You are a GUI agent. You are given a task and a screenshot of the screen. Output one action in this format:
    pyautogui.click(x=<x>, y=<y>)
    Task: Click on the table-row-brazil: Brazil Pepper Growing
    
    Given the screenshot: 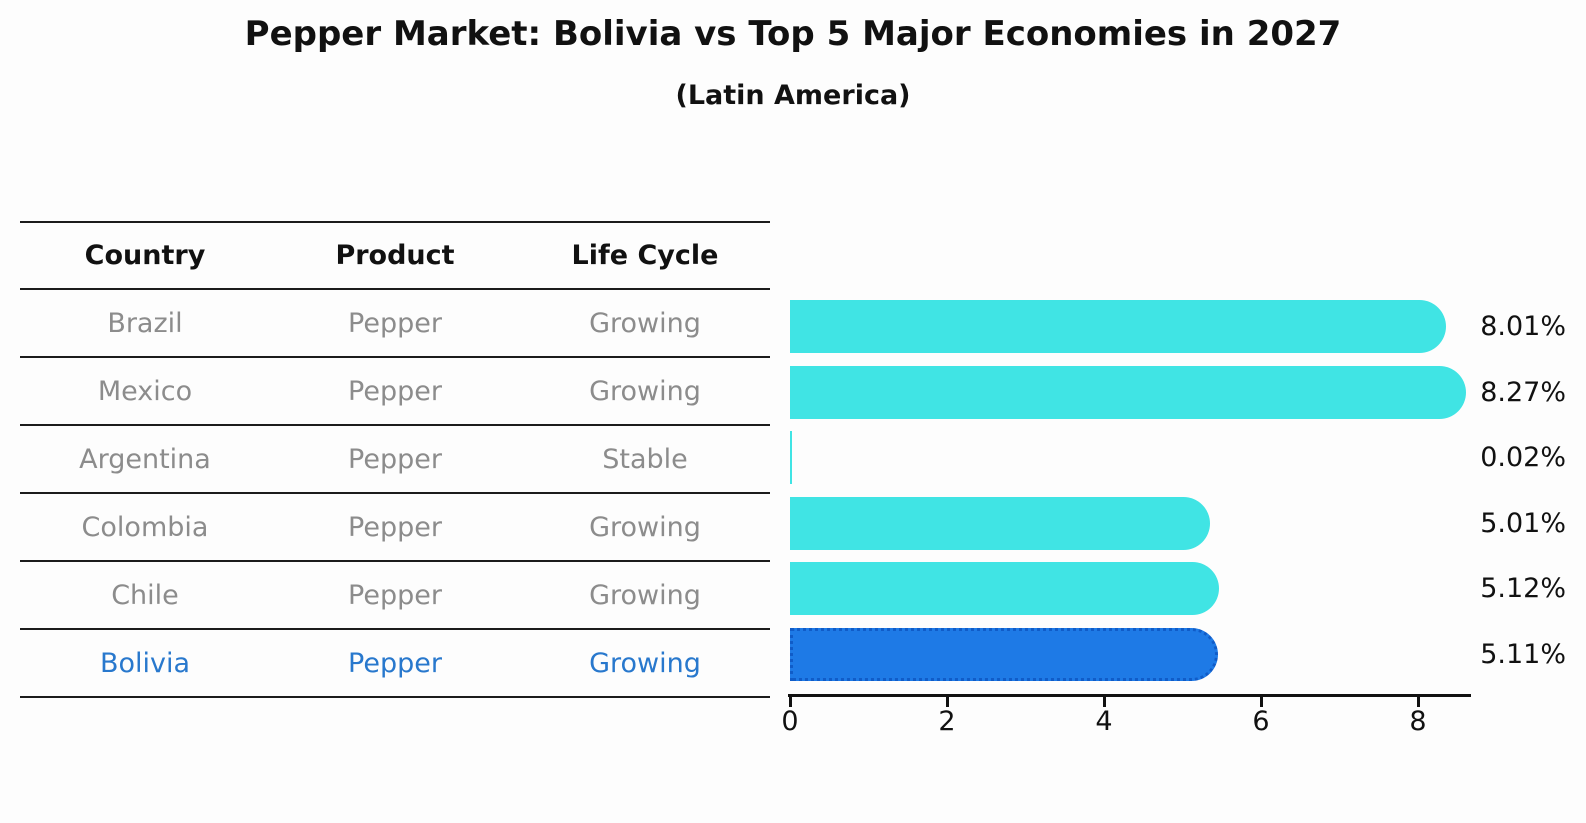 What is the action you would take?
    pyautogui.click(x=395, y=323)
    